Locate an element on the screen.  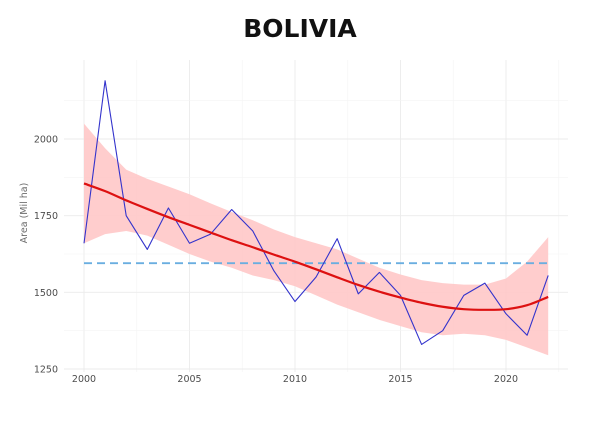
y-tick-label: 1750 is located at coordinates (46, 216).